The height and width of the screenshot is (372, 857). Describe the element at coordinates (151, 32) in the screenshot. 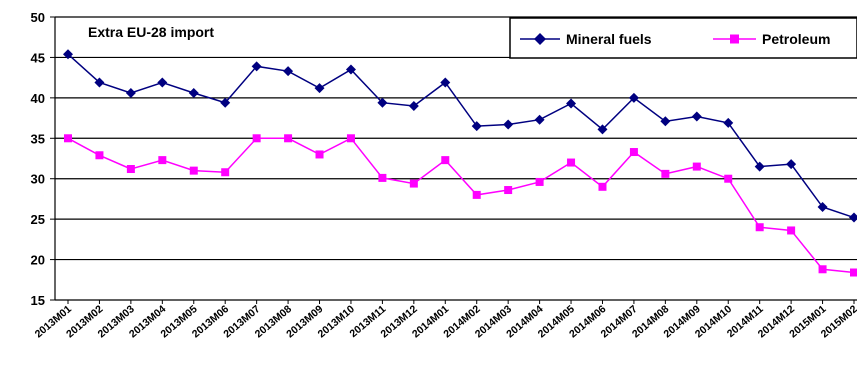

I see `chart-title: Extra EU-28 import` at that location.